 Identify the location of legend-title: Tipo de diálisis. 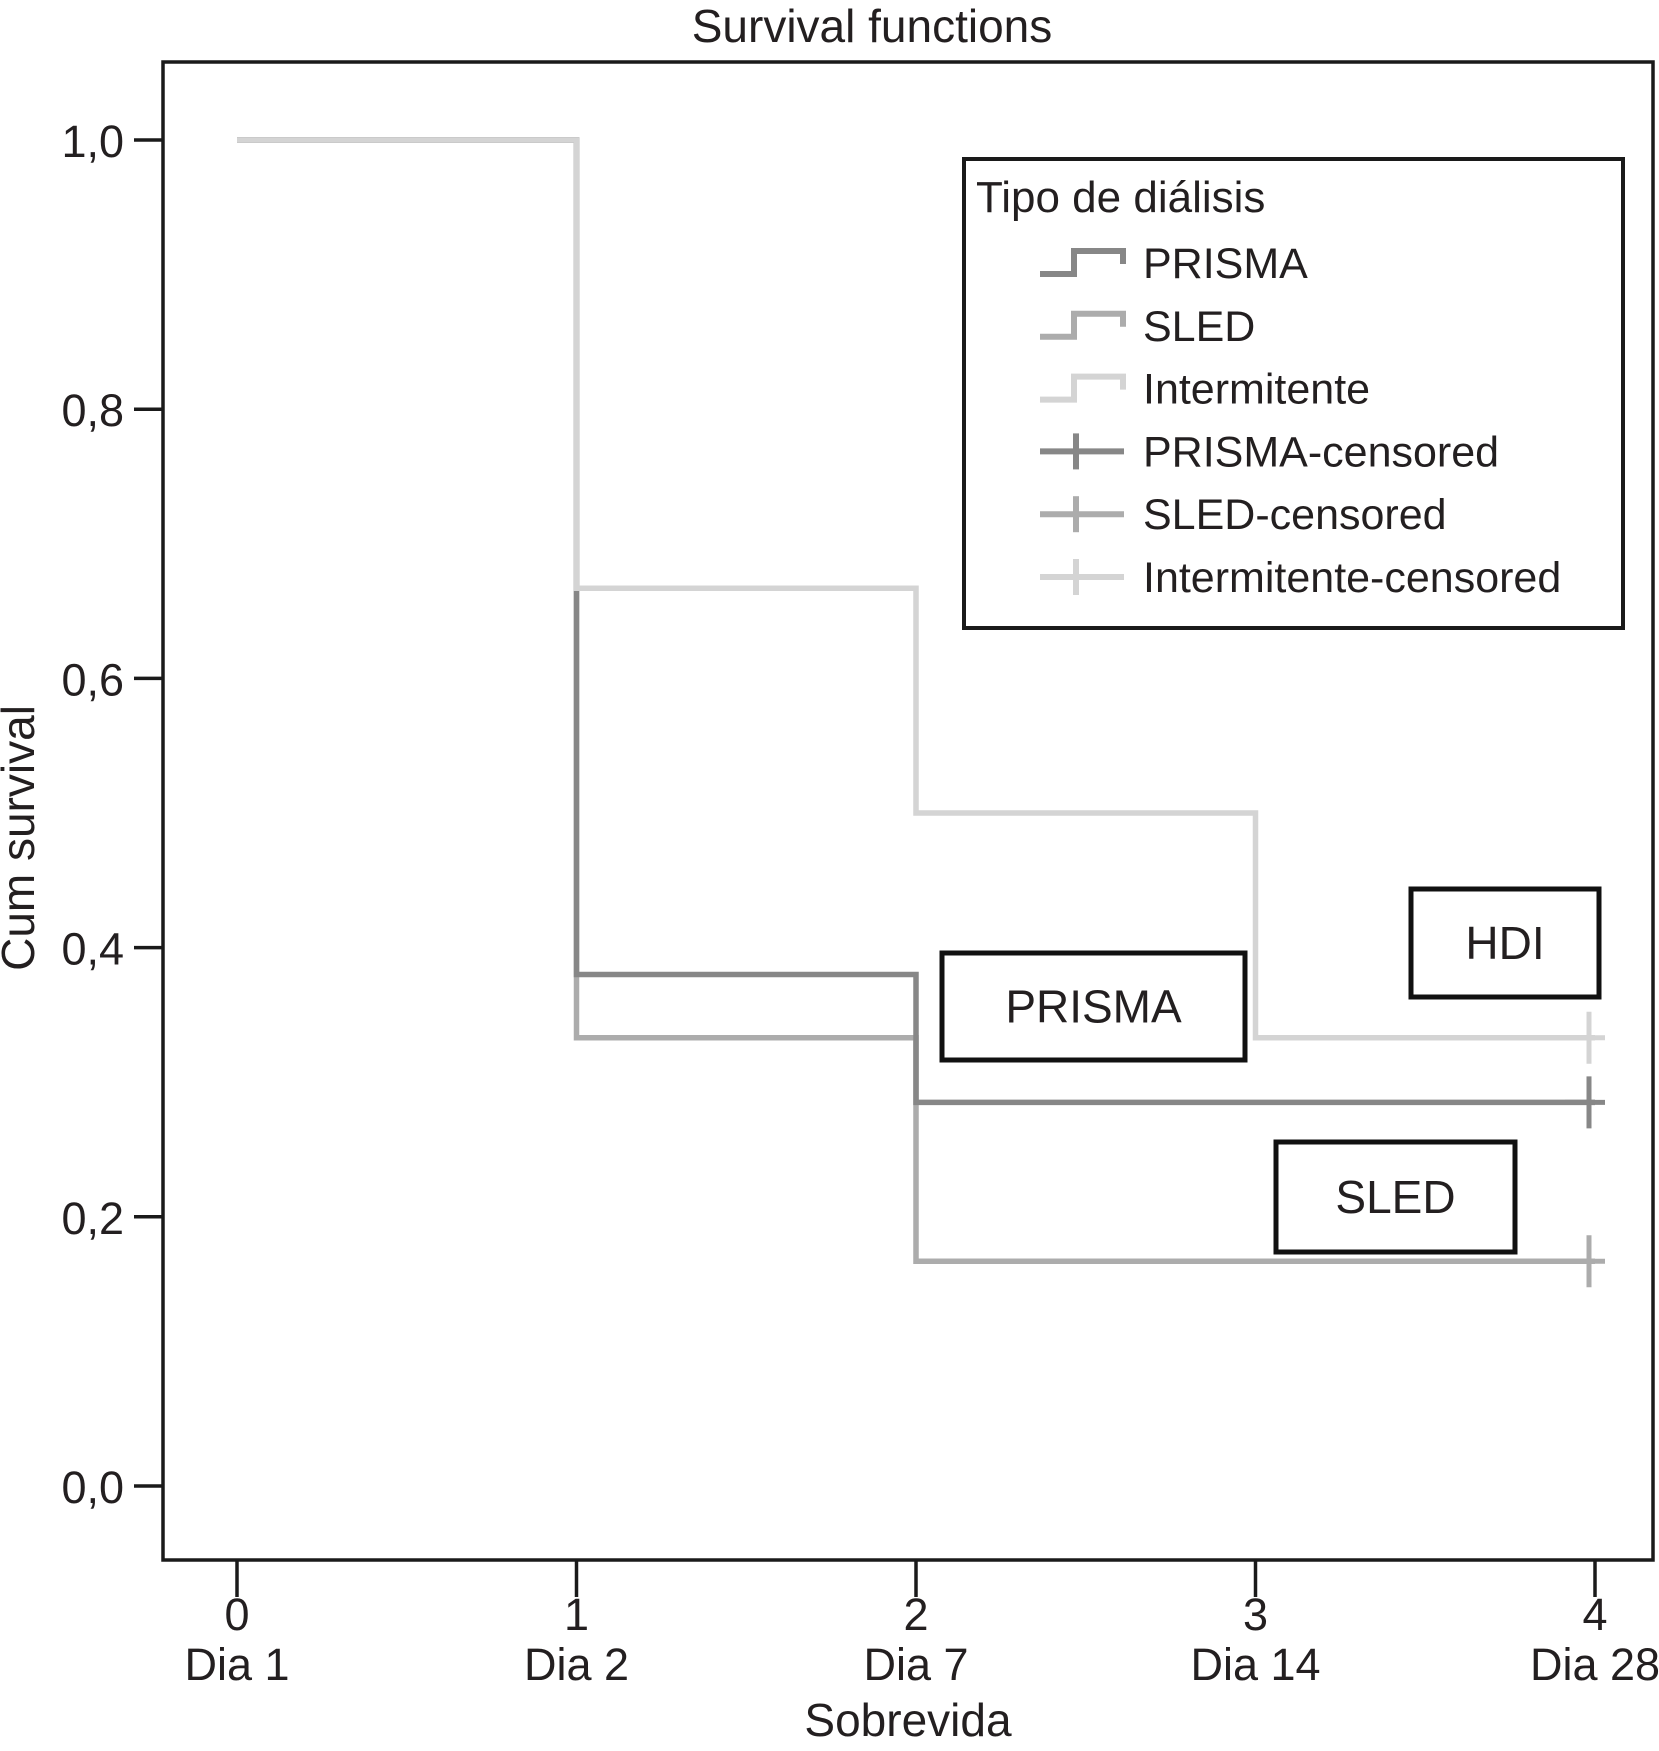
(1120, 197).